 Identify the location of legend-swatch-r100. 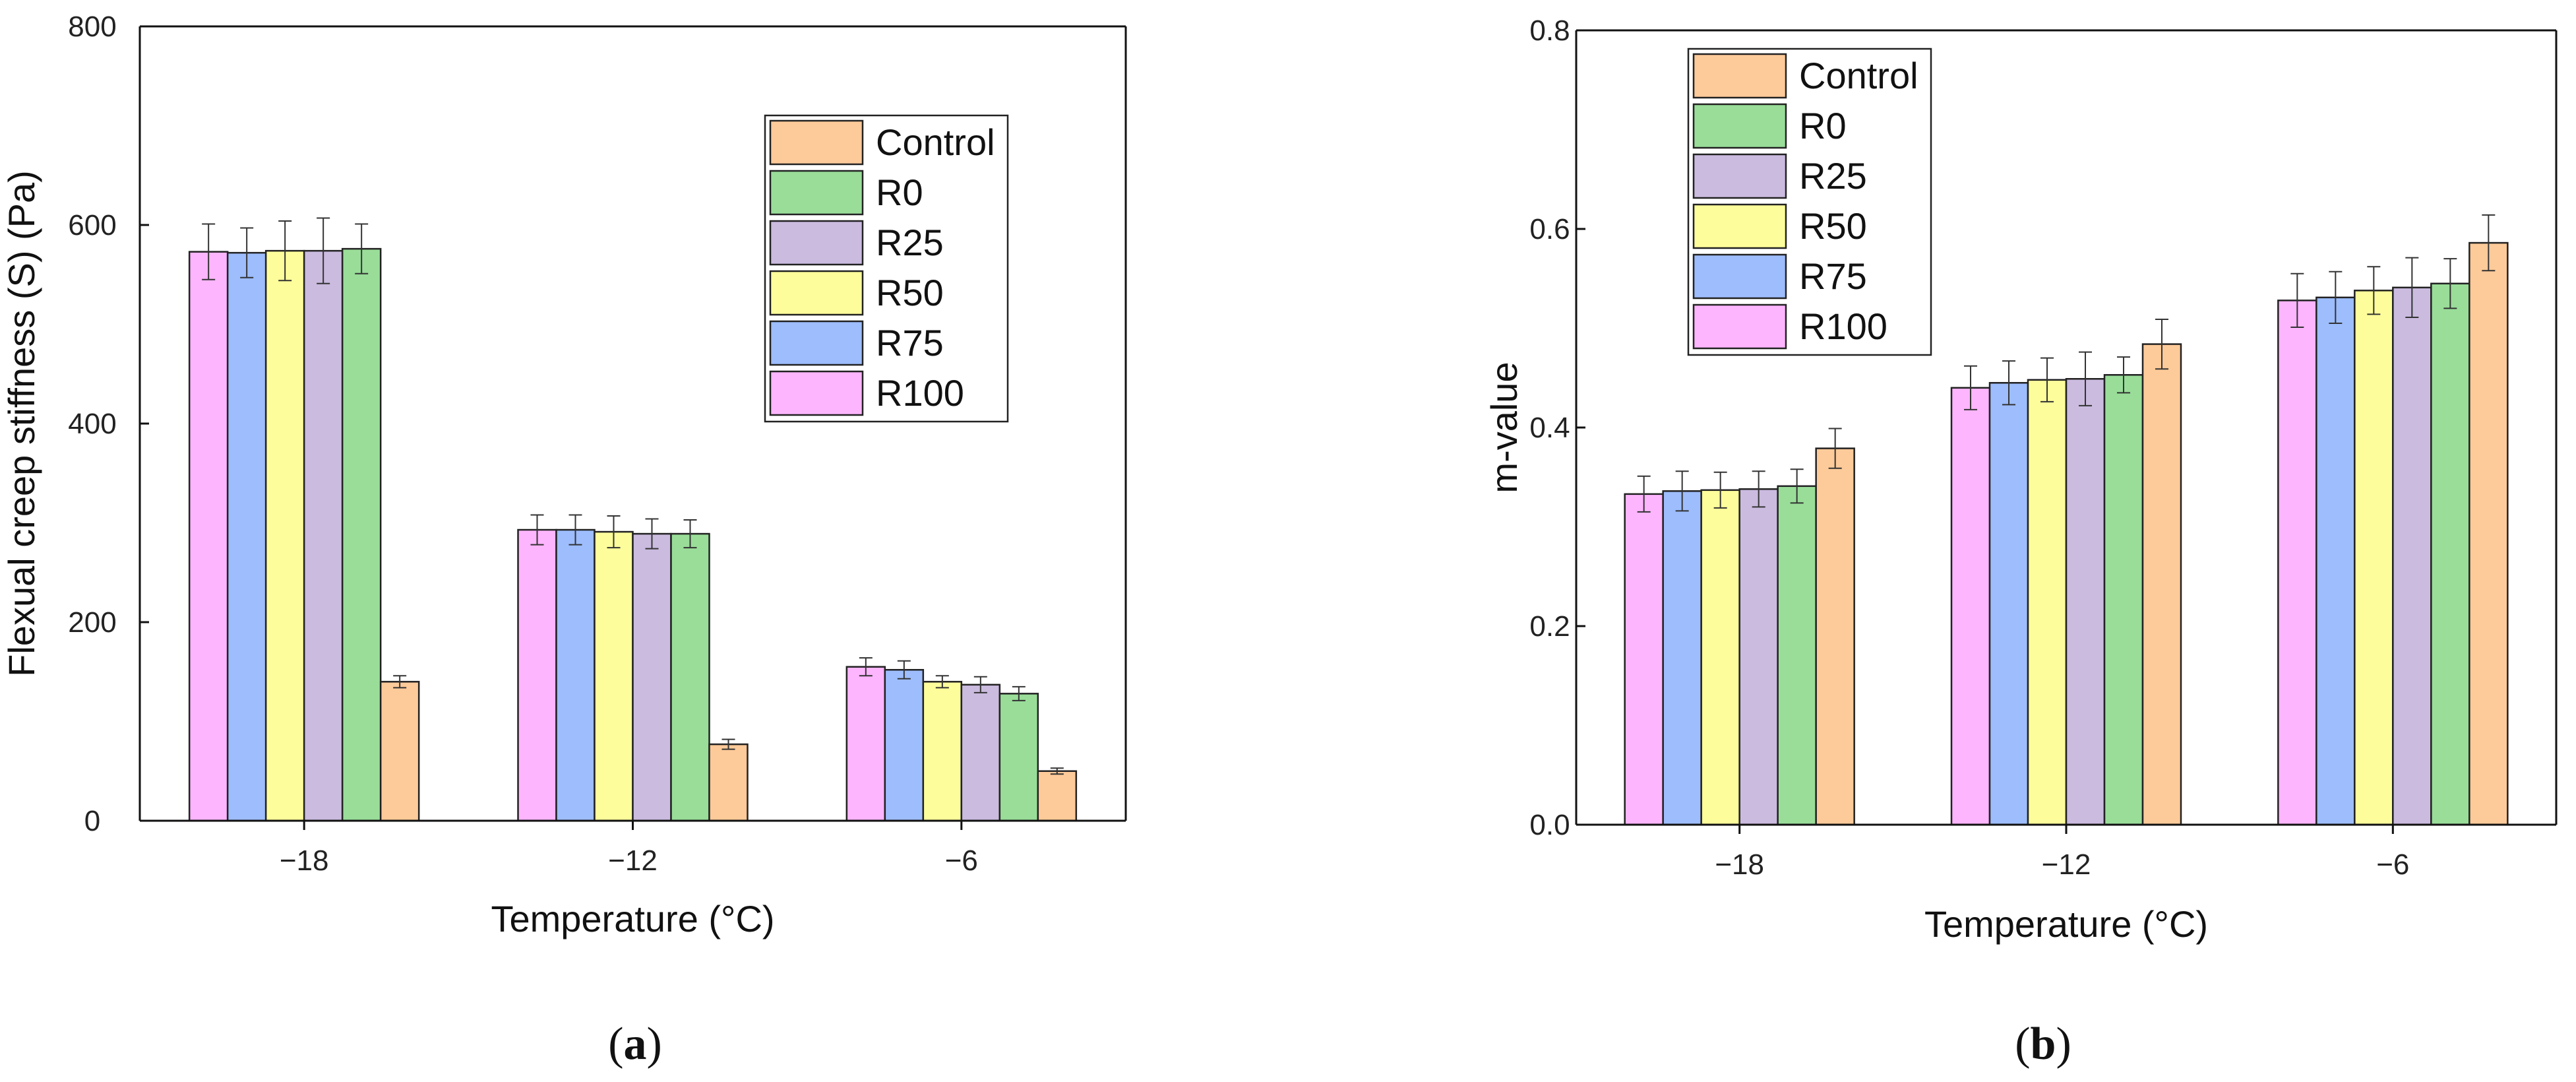
(816, 393).